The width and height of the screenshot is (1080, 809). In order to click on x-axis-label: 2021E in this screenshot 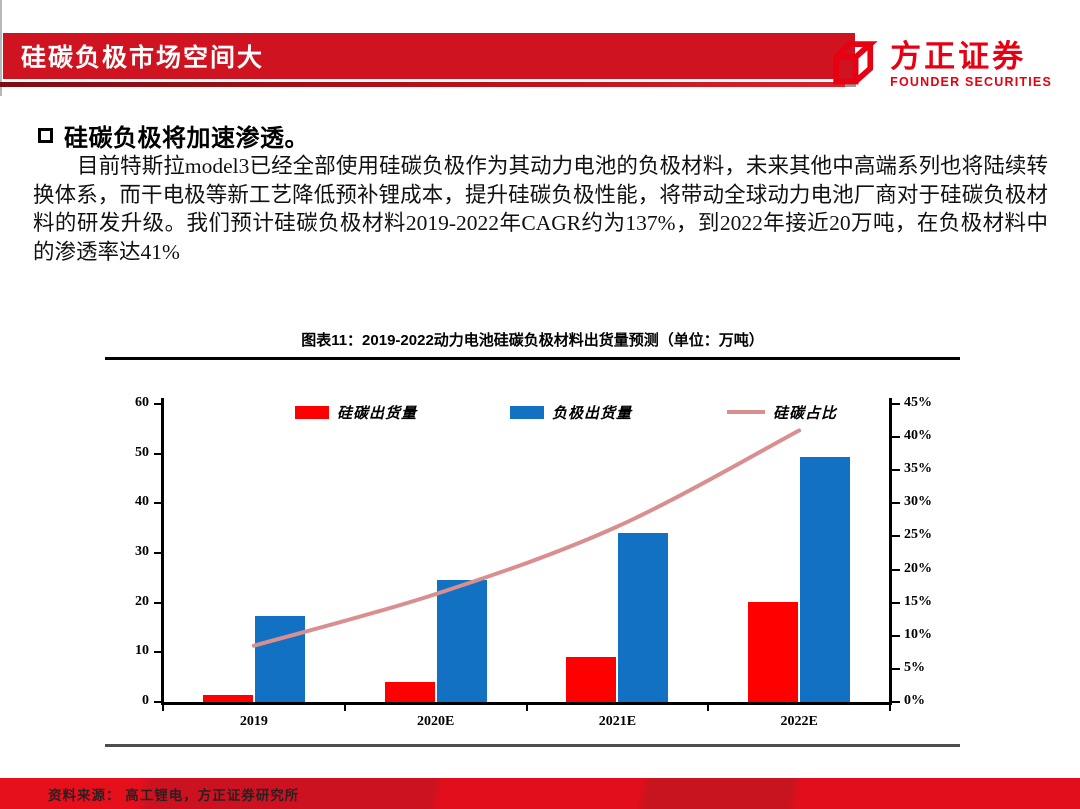, I will do `click(617, 721)`.